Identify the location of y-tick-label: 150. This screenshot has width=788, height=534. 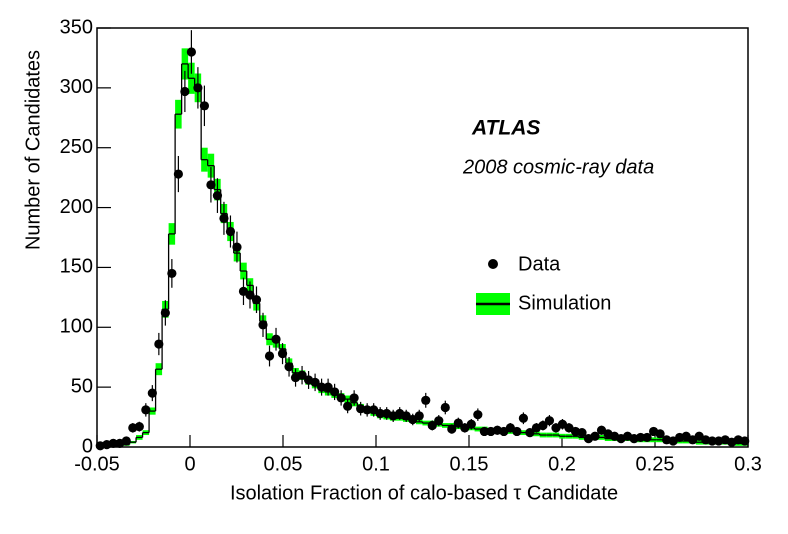
(76, 267).